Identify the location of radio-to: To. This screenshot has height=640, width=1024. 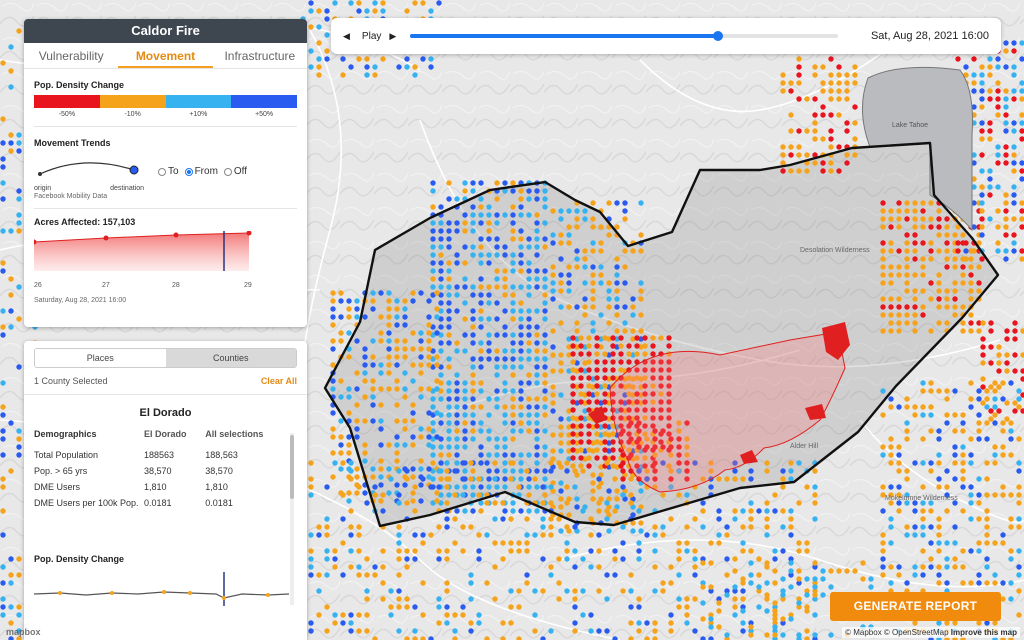
(168, 171).